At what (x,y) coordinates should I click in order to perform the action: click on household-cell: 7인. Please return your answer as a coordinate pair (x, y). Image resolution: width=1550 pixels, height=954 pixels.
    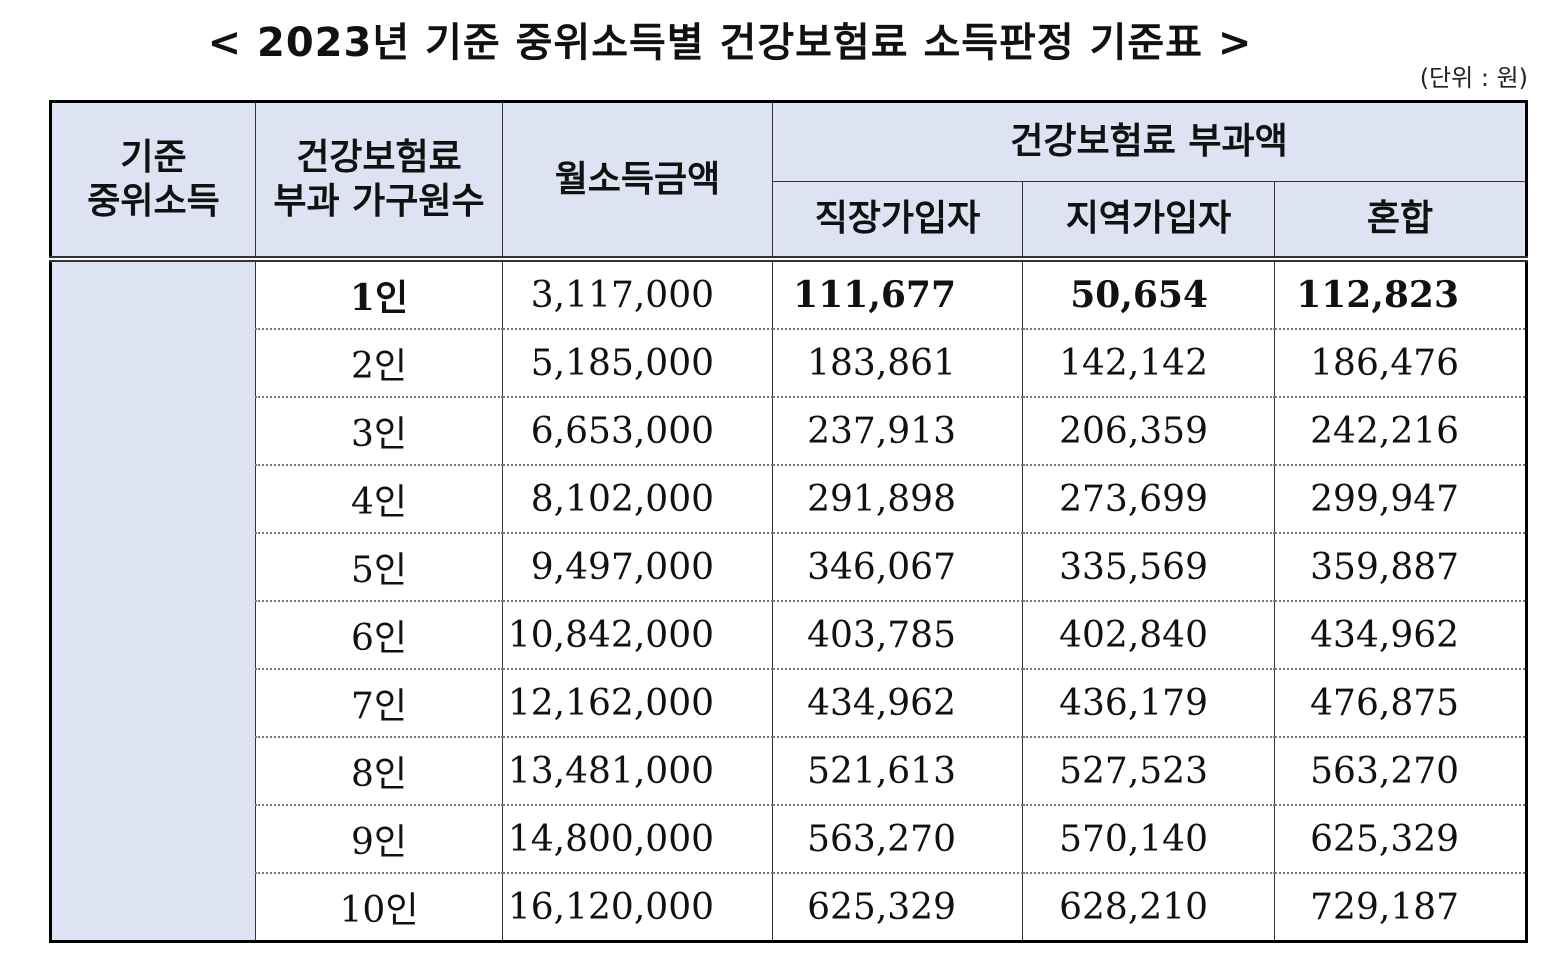
    Looking at the image, I should click on (379, 703).